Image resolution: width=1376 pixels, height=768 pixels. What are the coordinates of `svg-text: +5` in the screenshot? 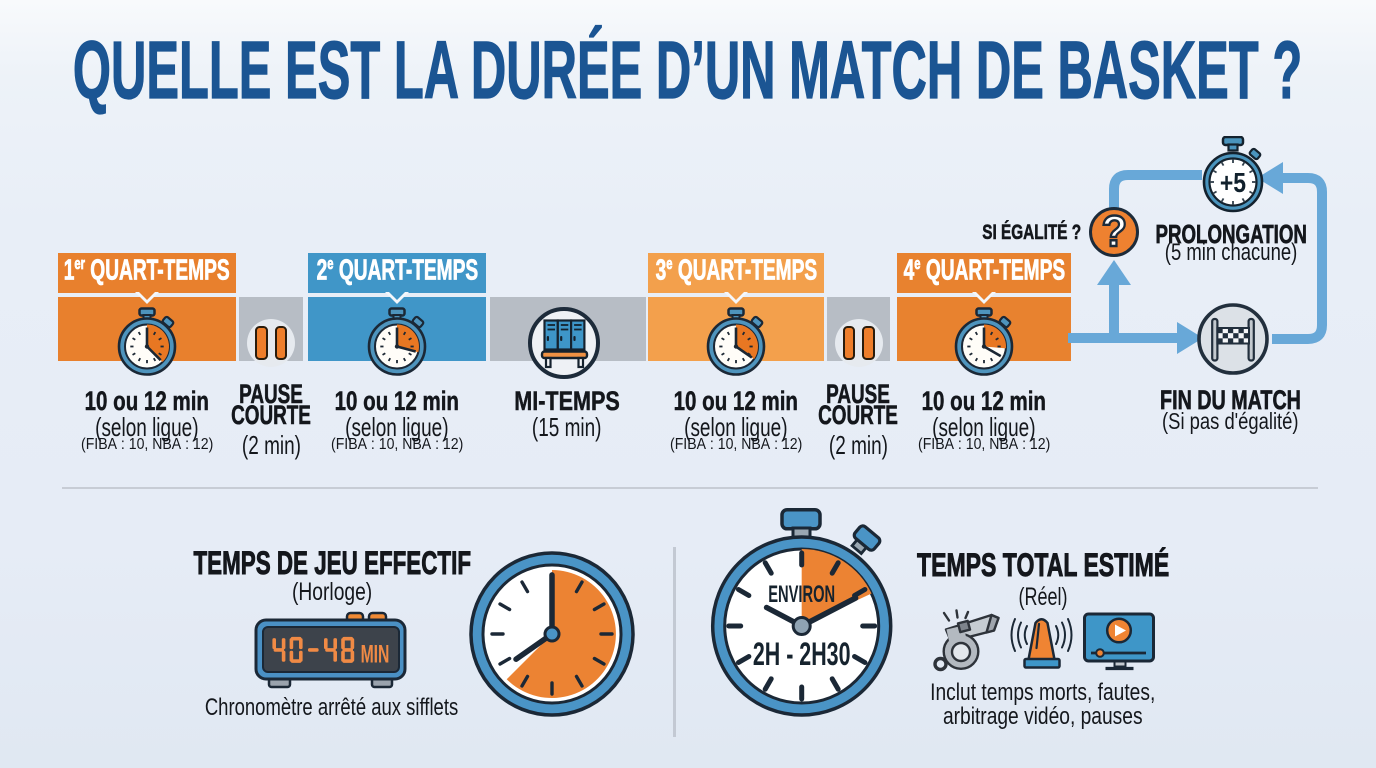 It's located at (1233, 183).